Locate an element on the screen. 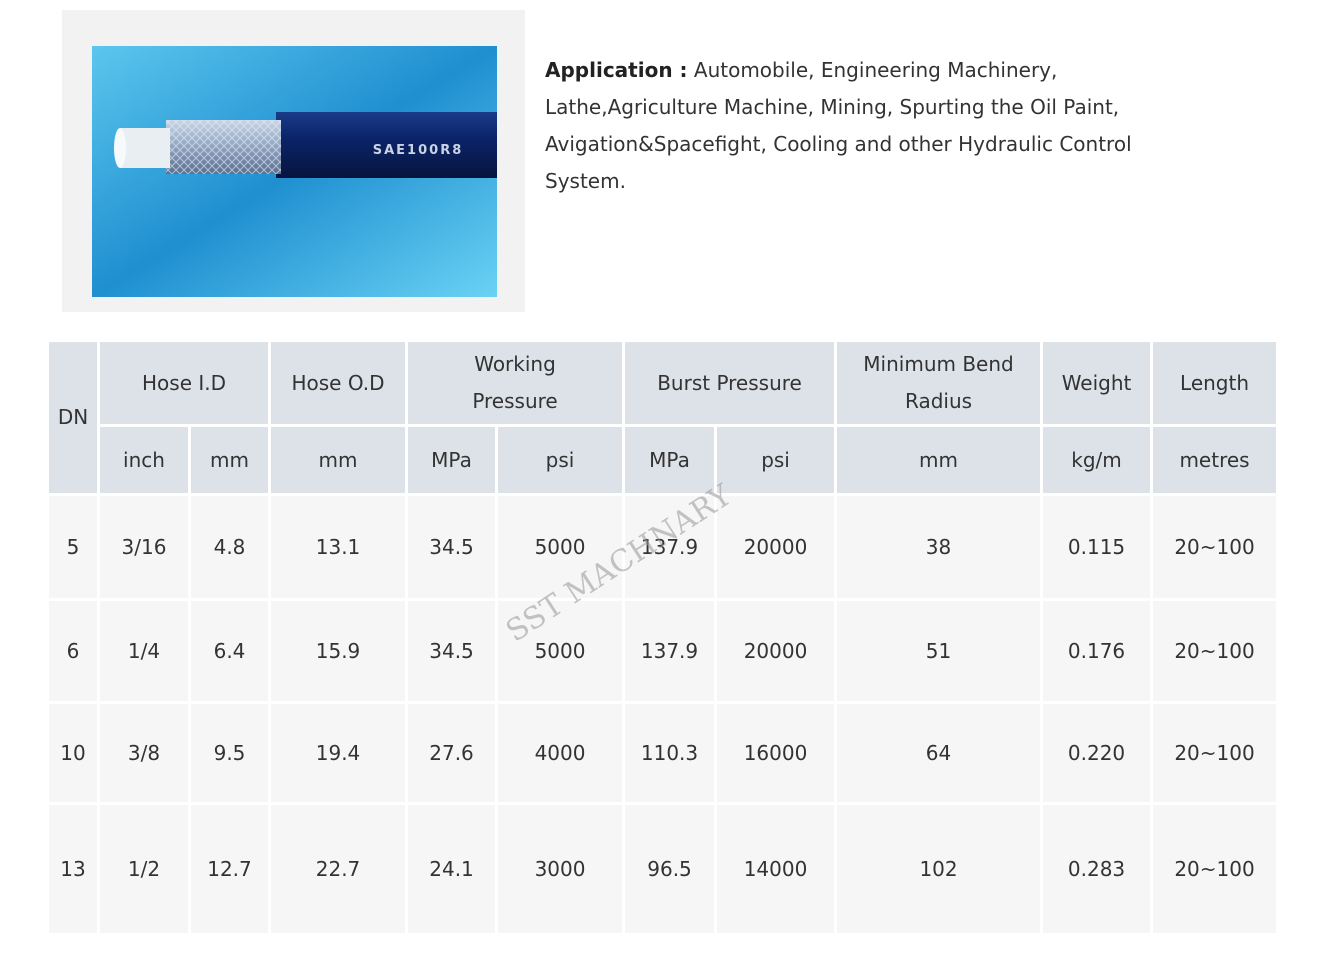  data-cell: 13.1 is located at coordinates (338, 547).